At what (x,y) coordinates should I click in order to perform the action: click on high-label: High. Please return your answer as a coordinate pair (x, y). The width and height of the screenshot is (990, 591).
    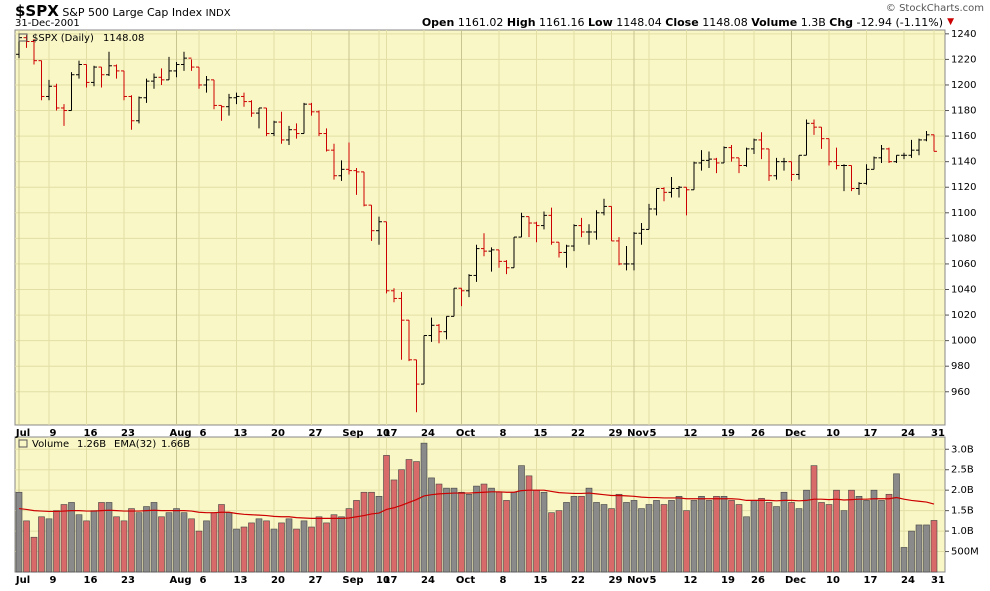
    Looking at the image, I should click on (521, 22).